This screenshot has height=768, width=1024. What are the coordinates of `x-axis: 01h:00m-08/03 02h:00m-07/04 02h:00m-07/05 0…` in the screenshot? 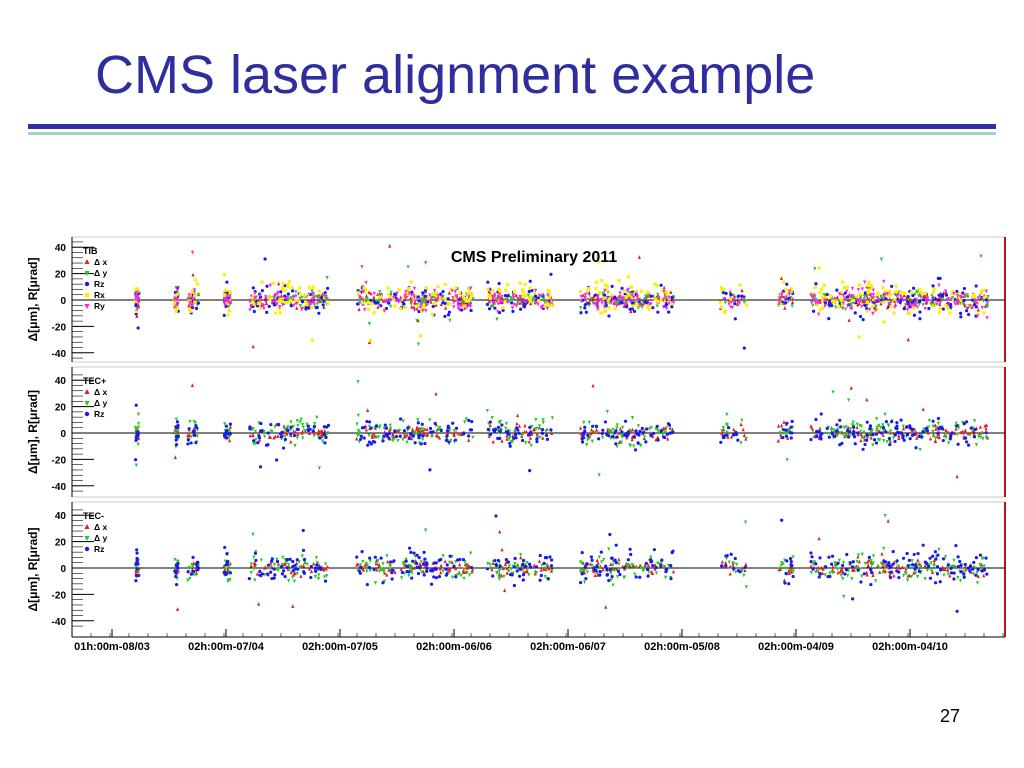 It's located at (538, 641).